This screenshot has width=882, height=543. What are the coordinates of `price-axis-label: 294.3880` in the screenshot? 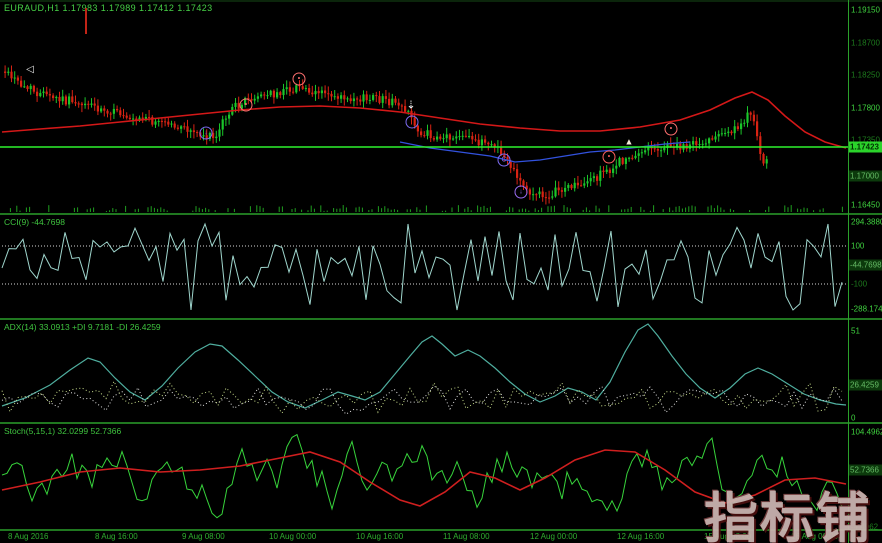 It's located at (866, 222).